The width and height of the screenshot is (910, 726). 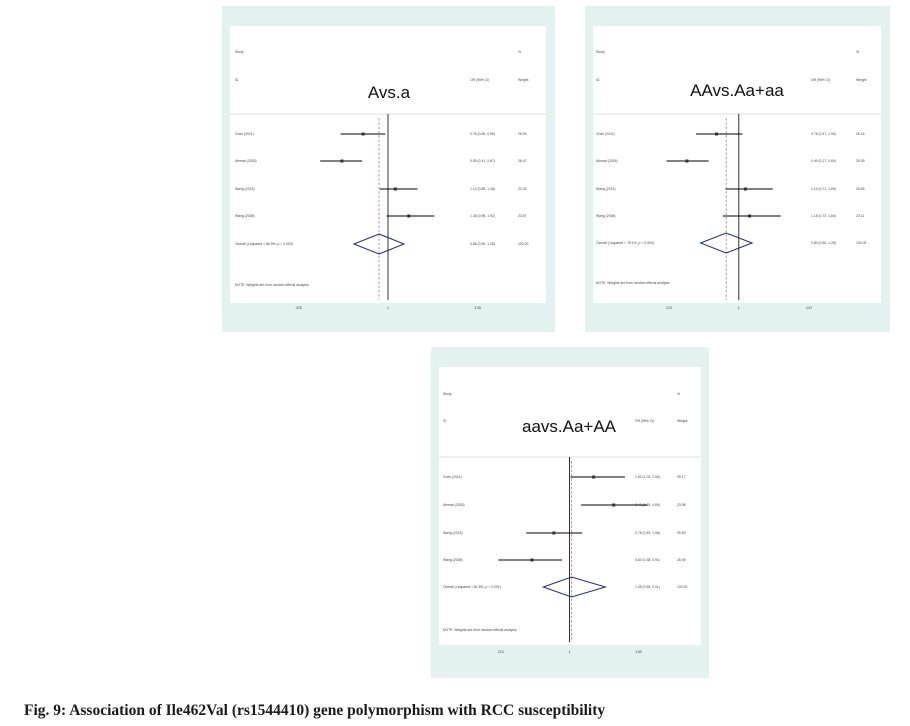 I want to click on x-tick-label: .213, so click(x=500, y=652).